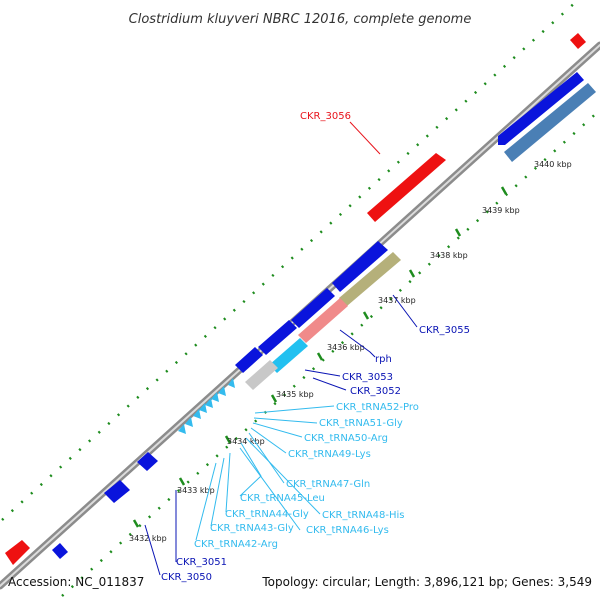 Image resolution: width=600 pixels, height=600 pixels. I want to click on cds-red-left, so click(17, 552).